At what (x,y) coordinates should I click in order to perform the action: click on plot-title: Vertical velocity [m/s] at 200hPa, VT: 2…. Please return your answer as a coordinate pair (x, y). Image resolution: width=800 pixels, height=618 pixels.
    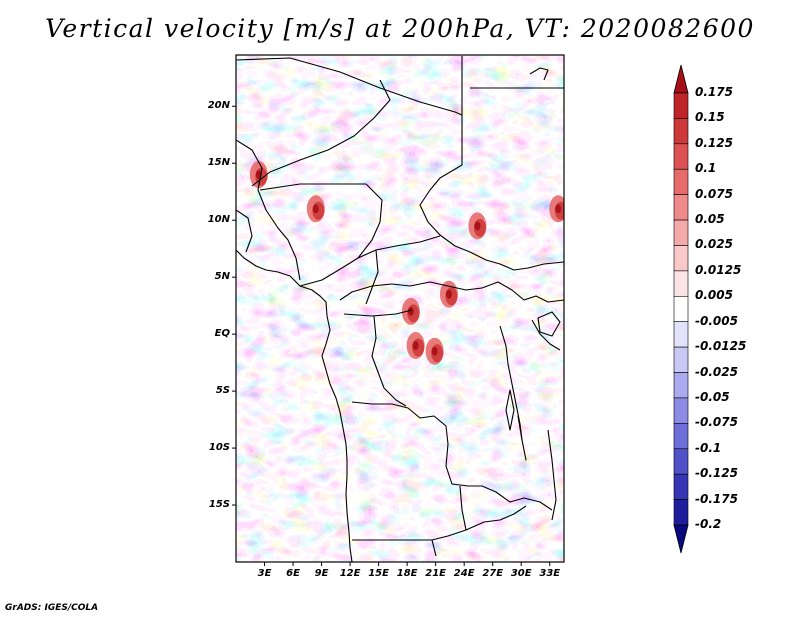
    Looking at the image, I should click on (400, 28).